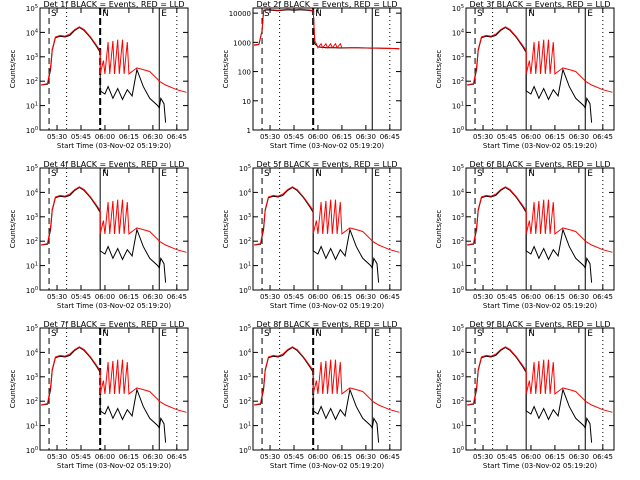 This screenshot has height=480, width=640. What do you see at coordinates (326, 164) in the screenshot?
I see `panel-title: Det 5f BLACK = Events, RED = LLD` at bounding box center [326, 164].